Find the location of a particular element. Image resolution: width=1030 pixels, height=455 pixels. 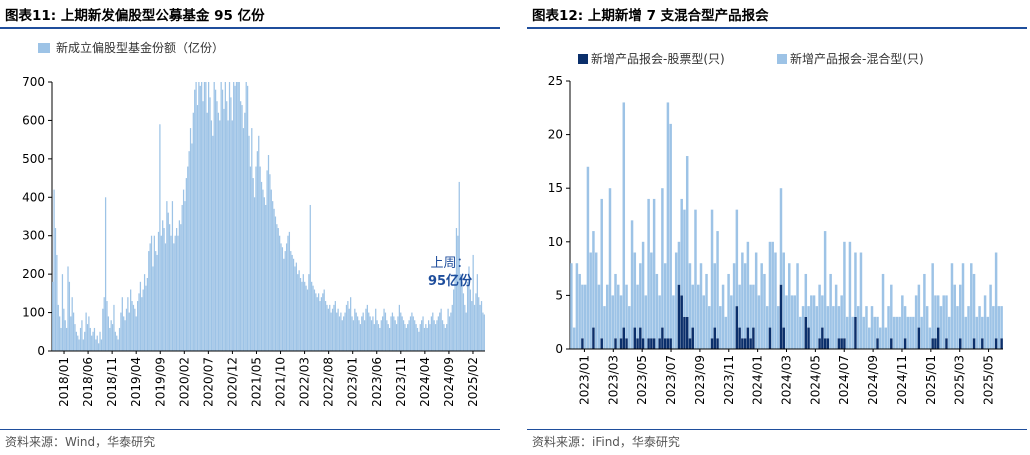

left-ytick-label: 500 is located at coordinates (33, 159).